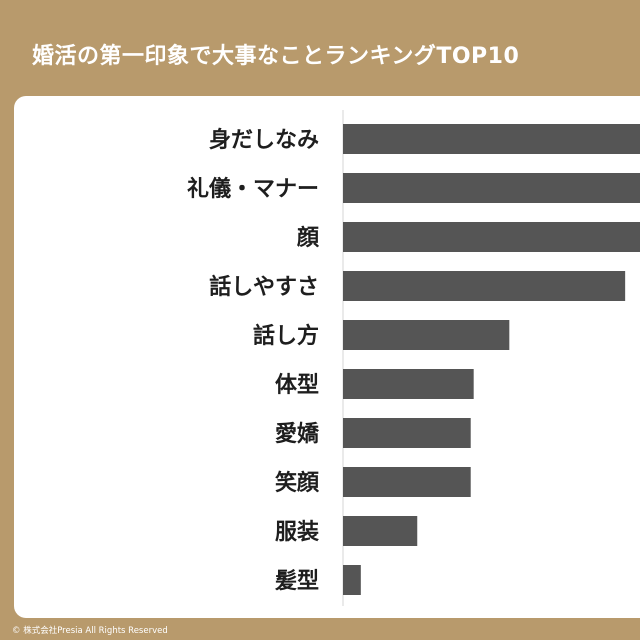 The width and height of the screenshot is (640, 640). Describe the element at coordinates (276, 56) in the screenshot. I see `chart-title: 婚活の第一印象で大事なことランキングTOP10` at that location.